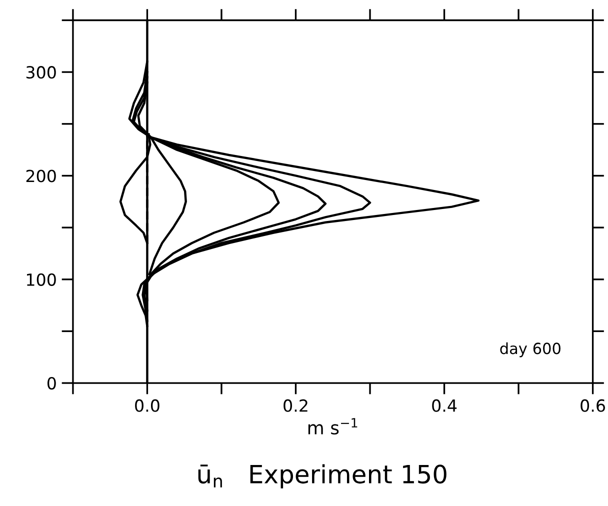 The image size is (608, 506). Describe the element at coordinates (296, 405) in the screenshot. I see `x-tick-label: 0.2` at that location.